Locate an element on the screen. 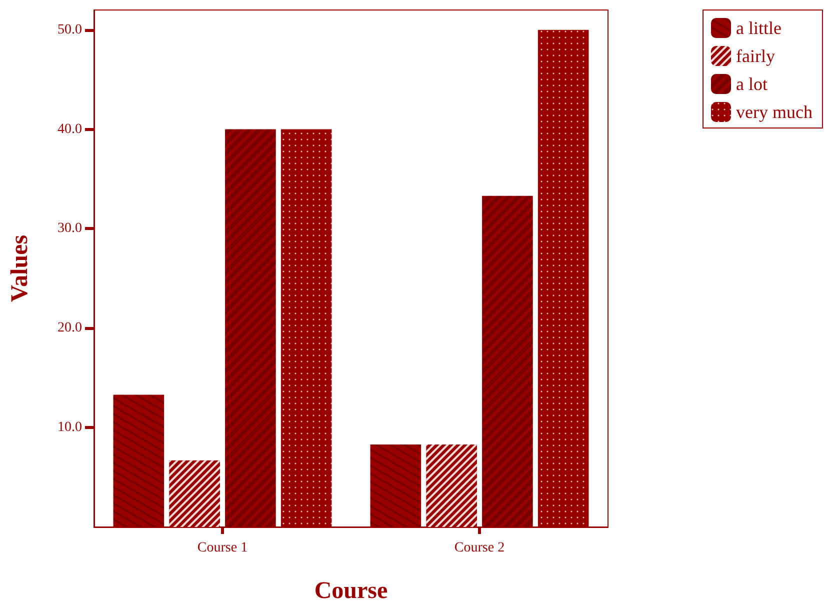 The image size is (840, 609). legend-label: a little is located at coordinates (759, 28).